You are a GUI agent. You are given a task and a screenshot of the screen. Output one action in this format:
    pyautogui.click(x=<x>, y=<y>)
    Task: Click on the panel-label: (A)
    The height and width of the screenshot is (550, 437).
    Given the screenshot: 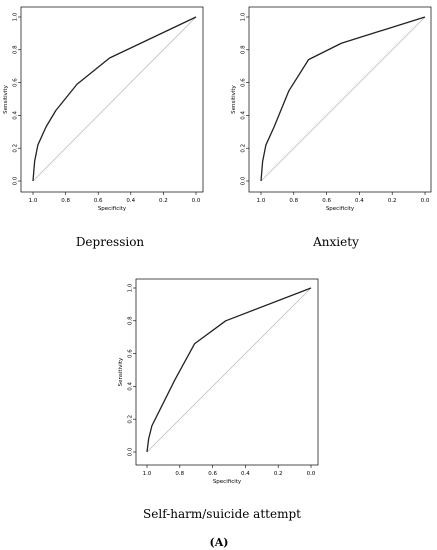 What is the action you would take?
    pyautogui.click(x=219, y=542)
    